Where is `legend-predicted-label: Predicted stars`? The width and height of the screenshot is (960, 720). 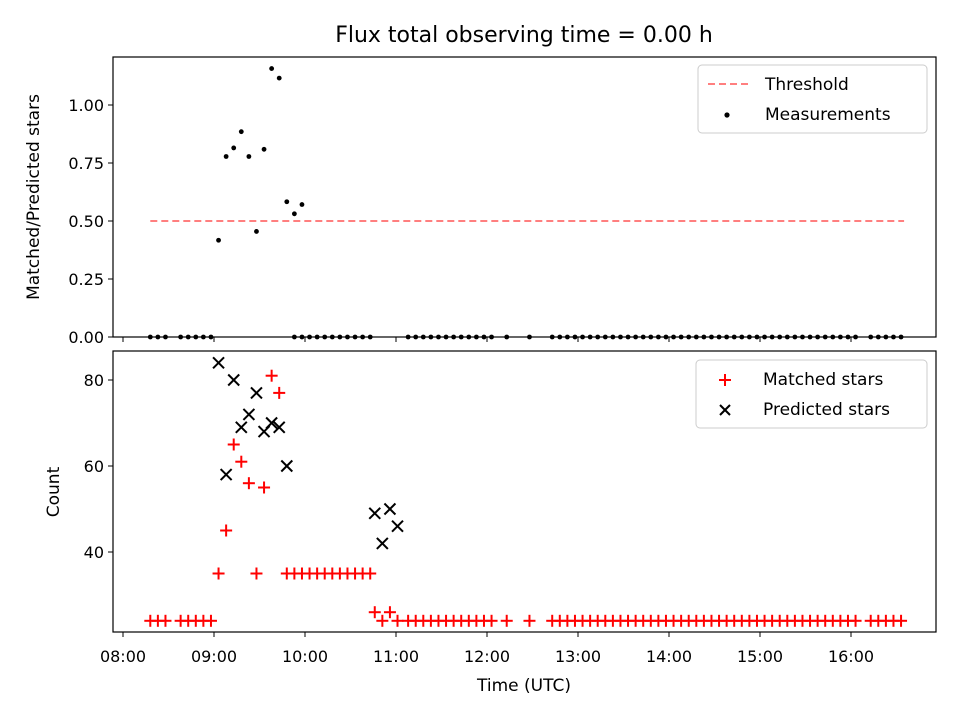
legend-predicted-label: Predicted stars is located at coordinates (826, 410).